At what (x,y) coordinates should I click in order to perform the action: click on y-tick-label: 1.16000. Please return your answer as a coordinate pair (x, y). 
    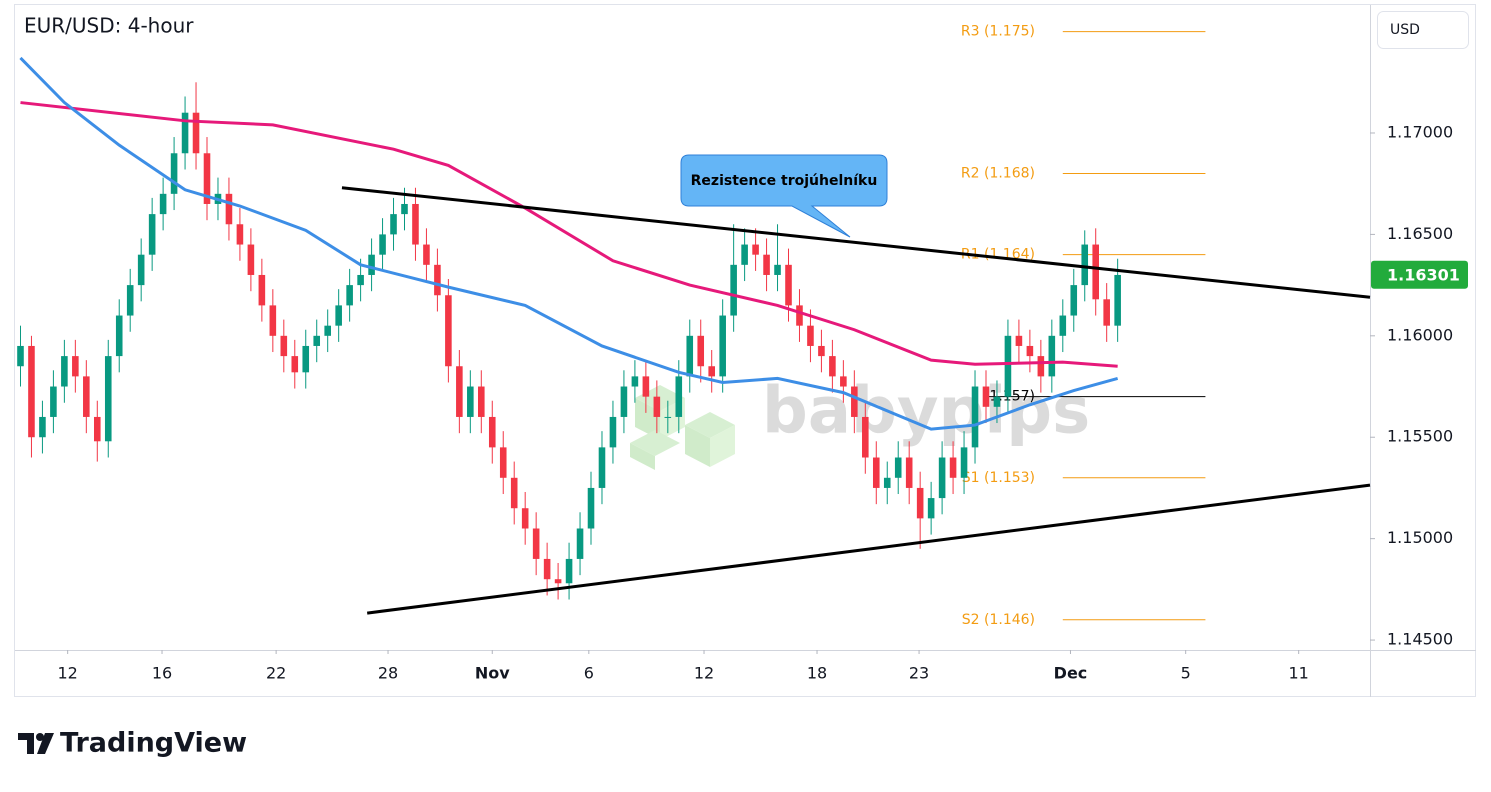
    Looking at the image, I should click on (1420, 334).